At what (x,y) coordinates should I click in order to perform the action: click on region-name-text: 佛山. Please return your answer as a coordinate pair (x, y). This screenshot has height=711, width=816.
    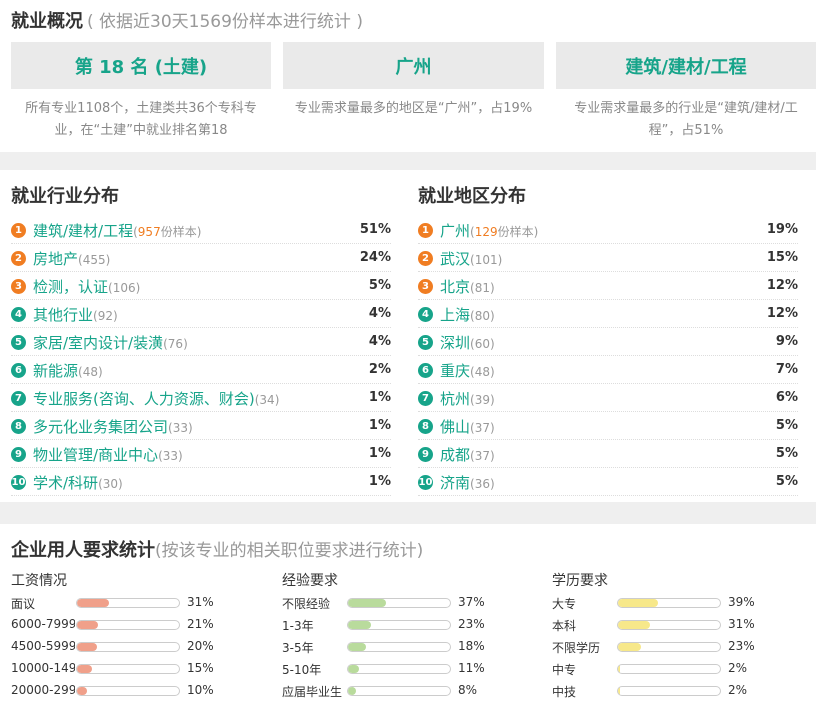
    Looking at the image, I should click on (455, 427).